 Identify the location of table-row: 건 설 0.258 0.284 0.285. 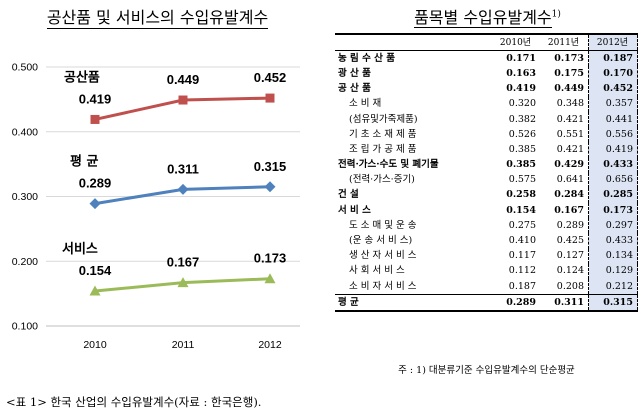
(486, 195).